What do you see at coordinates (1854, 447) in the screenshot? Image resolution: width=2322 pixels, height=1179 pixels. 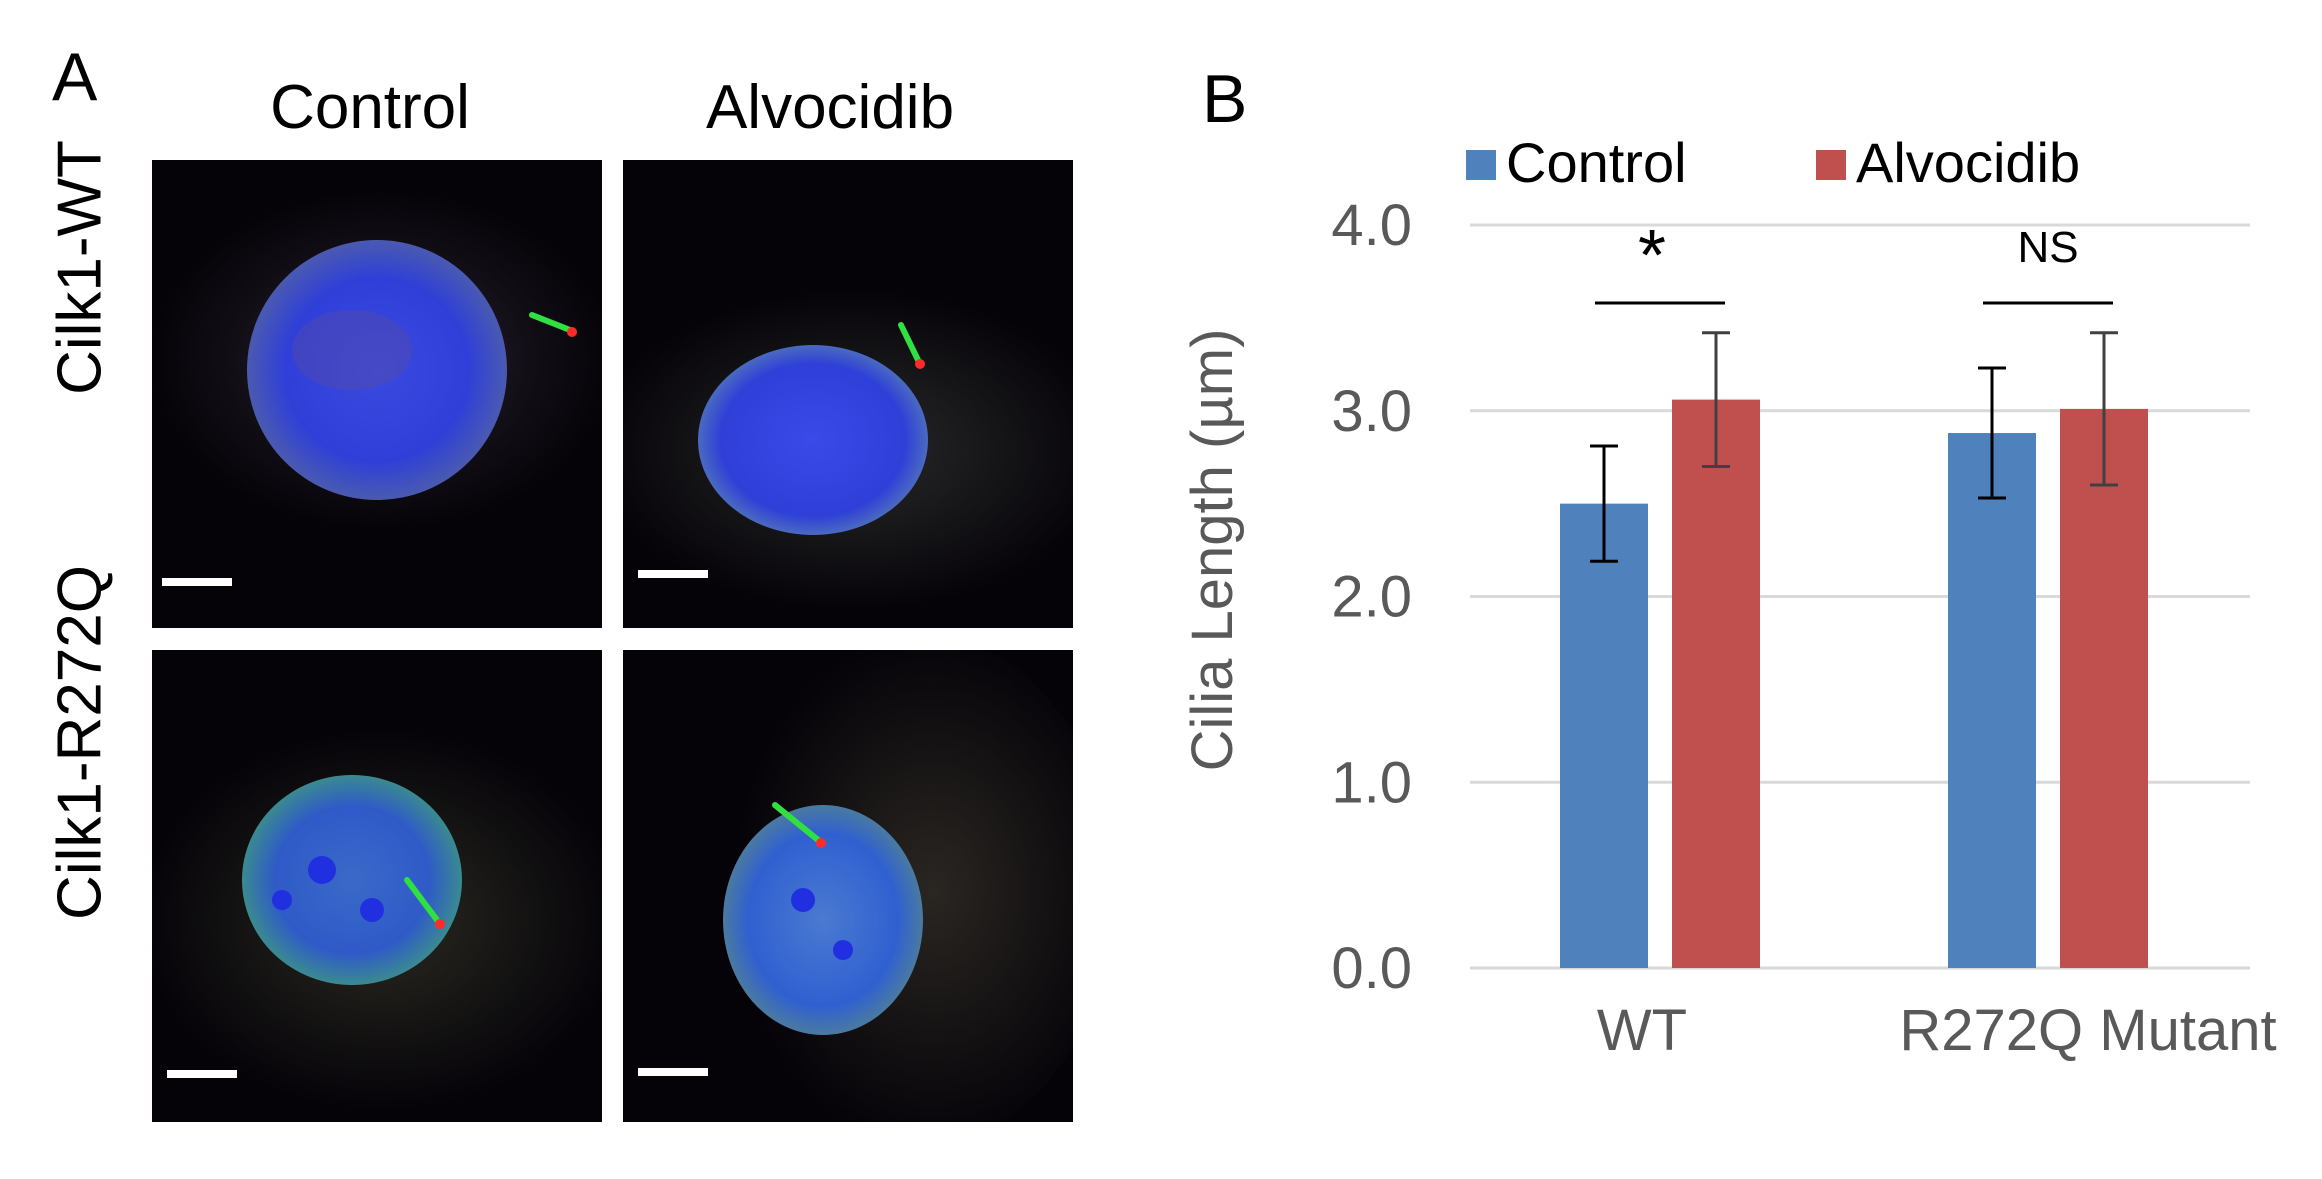 I see `error-bars` at bounding box center [1854, 447].